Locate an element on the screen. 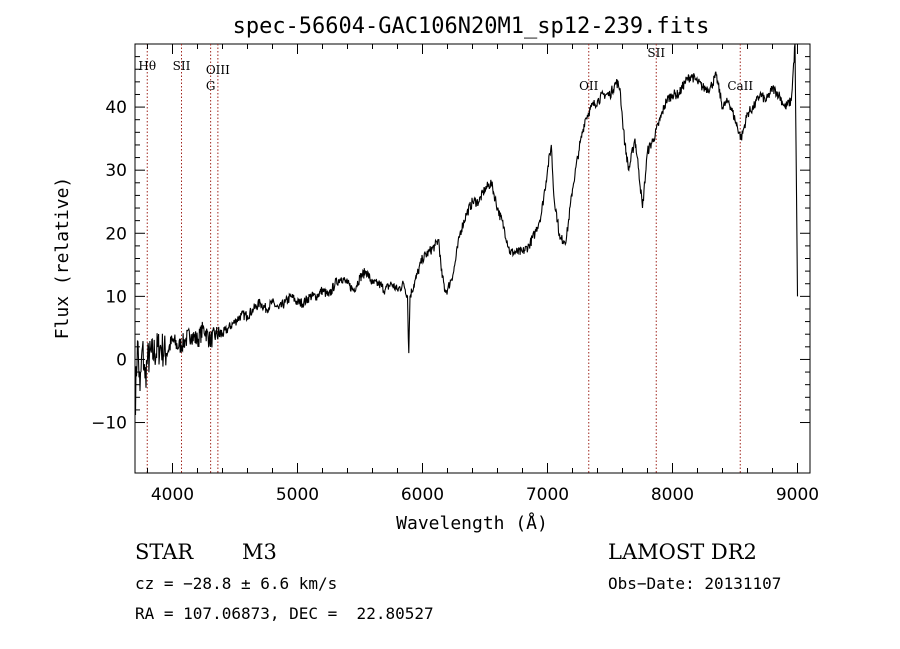 Image resolution: width=900 pixels, height=649 pixels. y-tick-label: 40 is located at coordinates (116, 108).